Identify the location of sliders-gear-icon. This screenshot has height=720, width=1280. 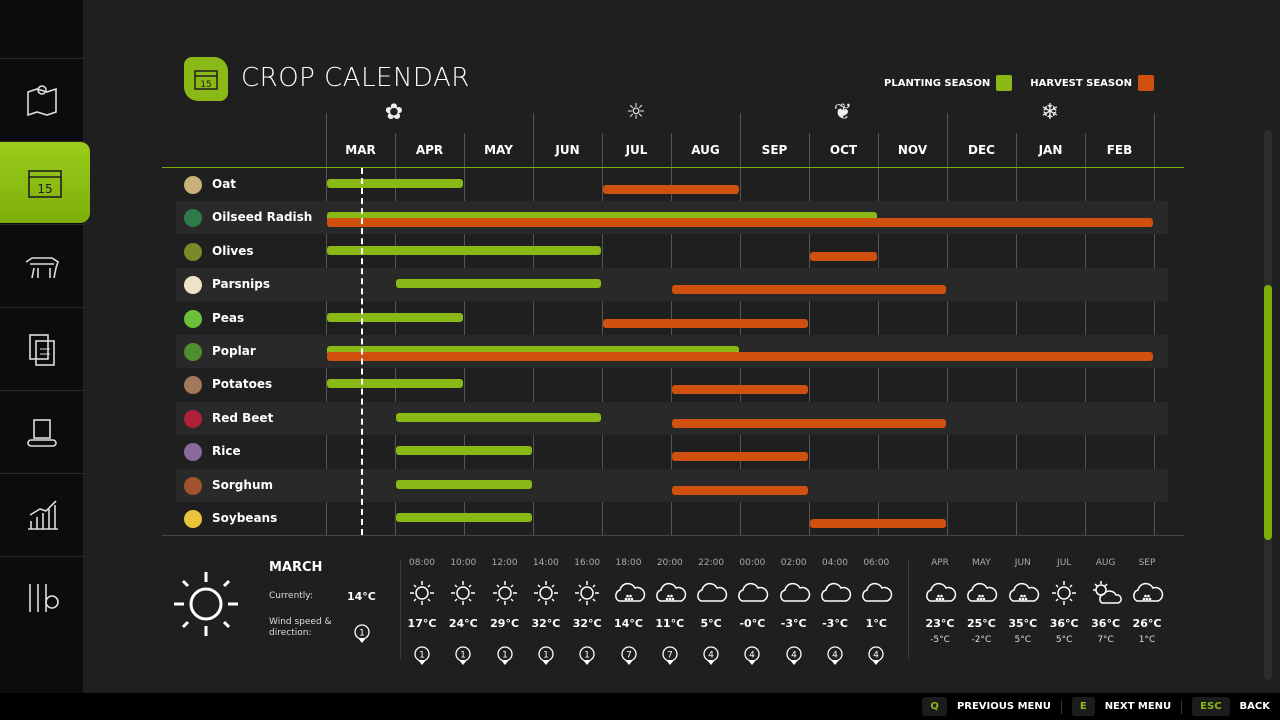
(43, 597).